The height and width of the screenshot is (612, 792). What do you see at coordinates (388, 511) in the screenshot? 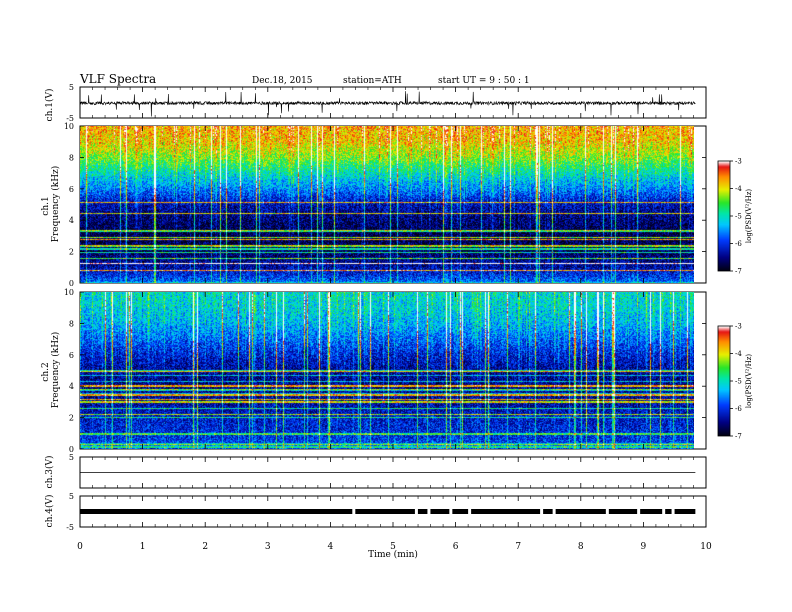
I see `ch4-waveform-series` at bounding box center [388, 511].